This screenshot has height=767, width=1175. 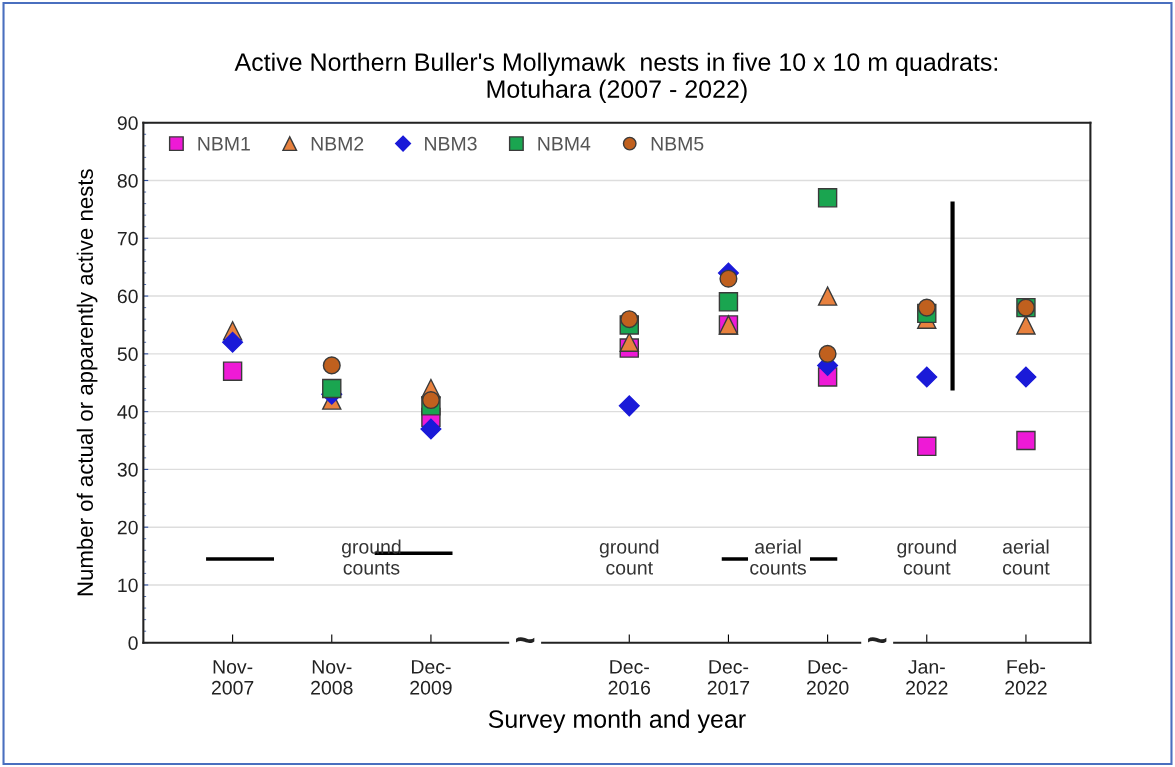 I want to click on y-tick-label: 60, so click(x=127, y=296).